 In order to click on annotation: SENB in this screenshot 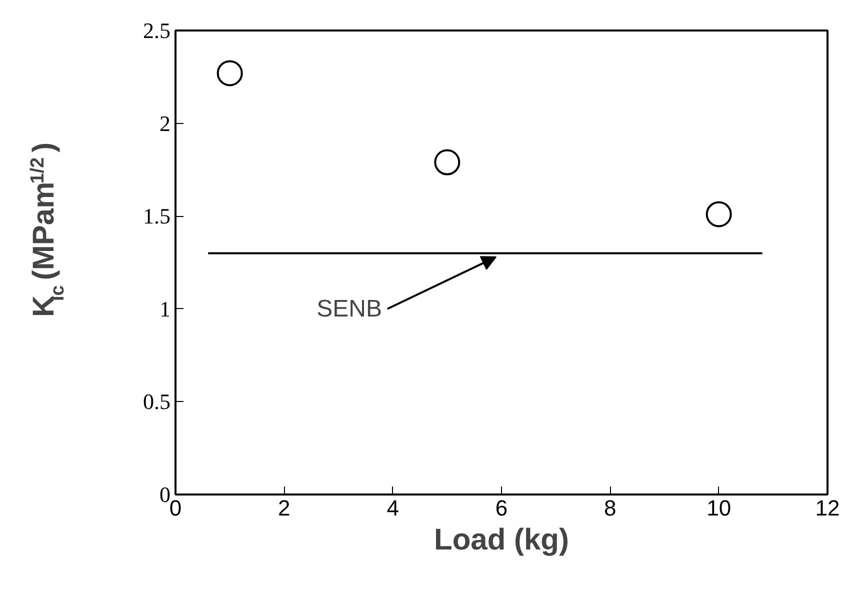, I will do `click(349, 308)`.